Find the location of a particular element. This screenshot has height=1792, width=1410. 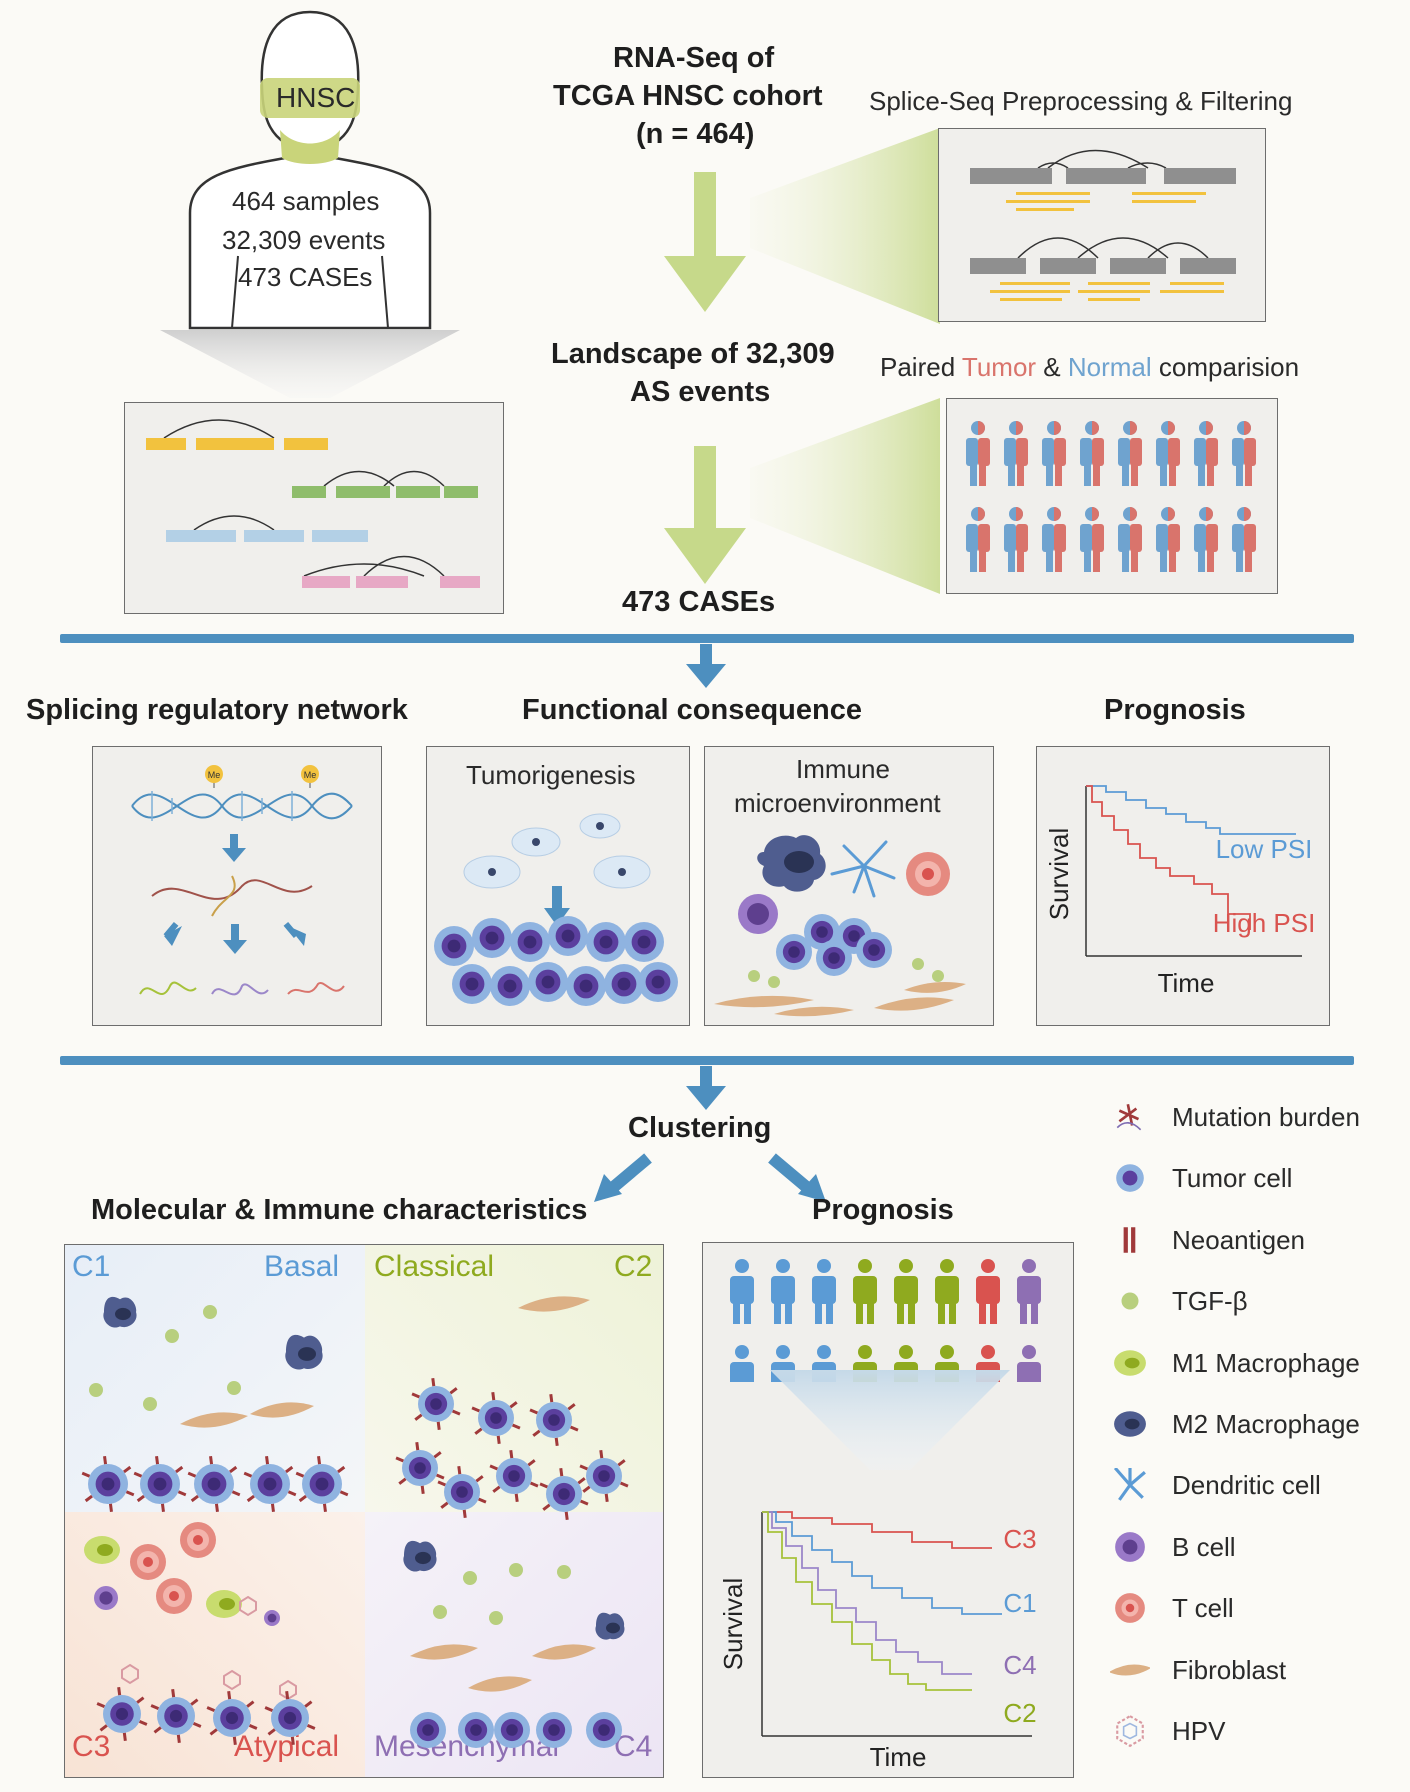

legend-label: Fibroblast is located at coordinates (1229, 1669).